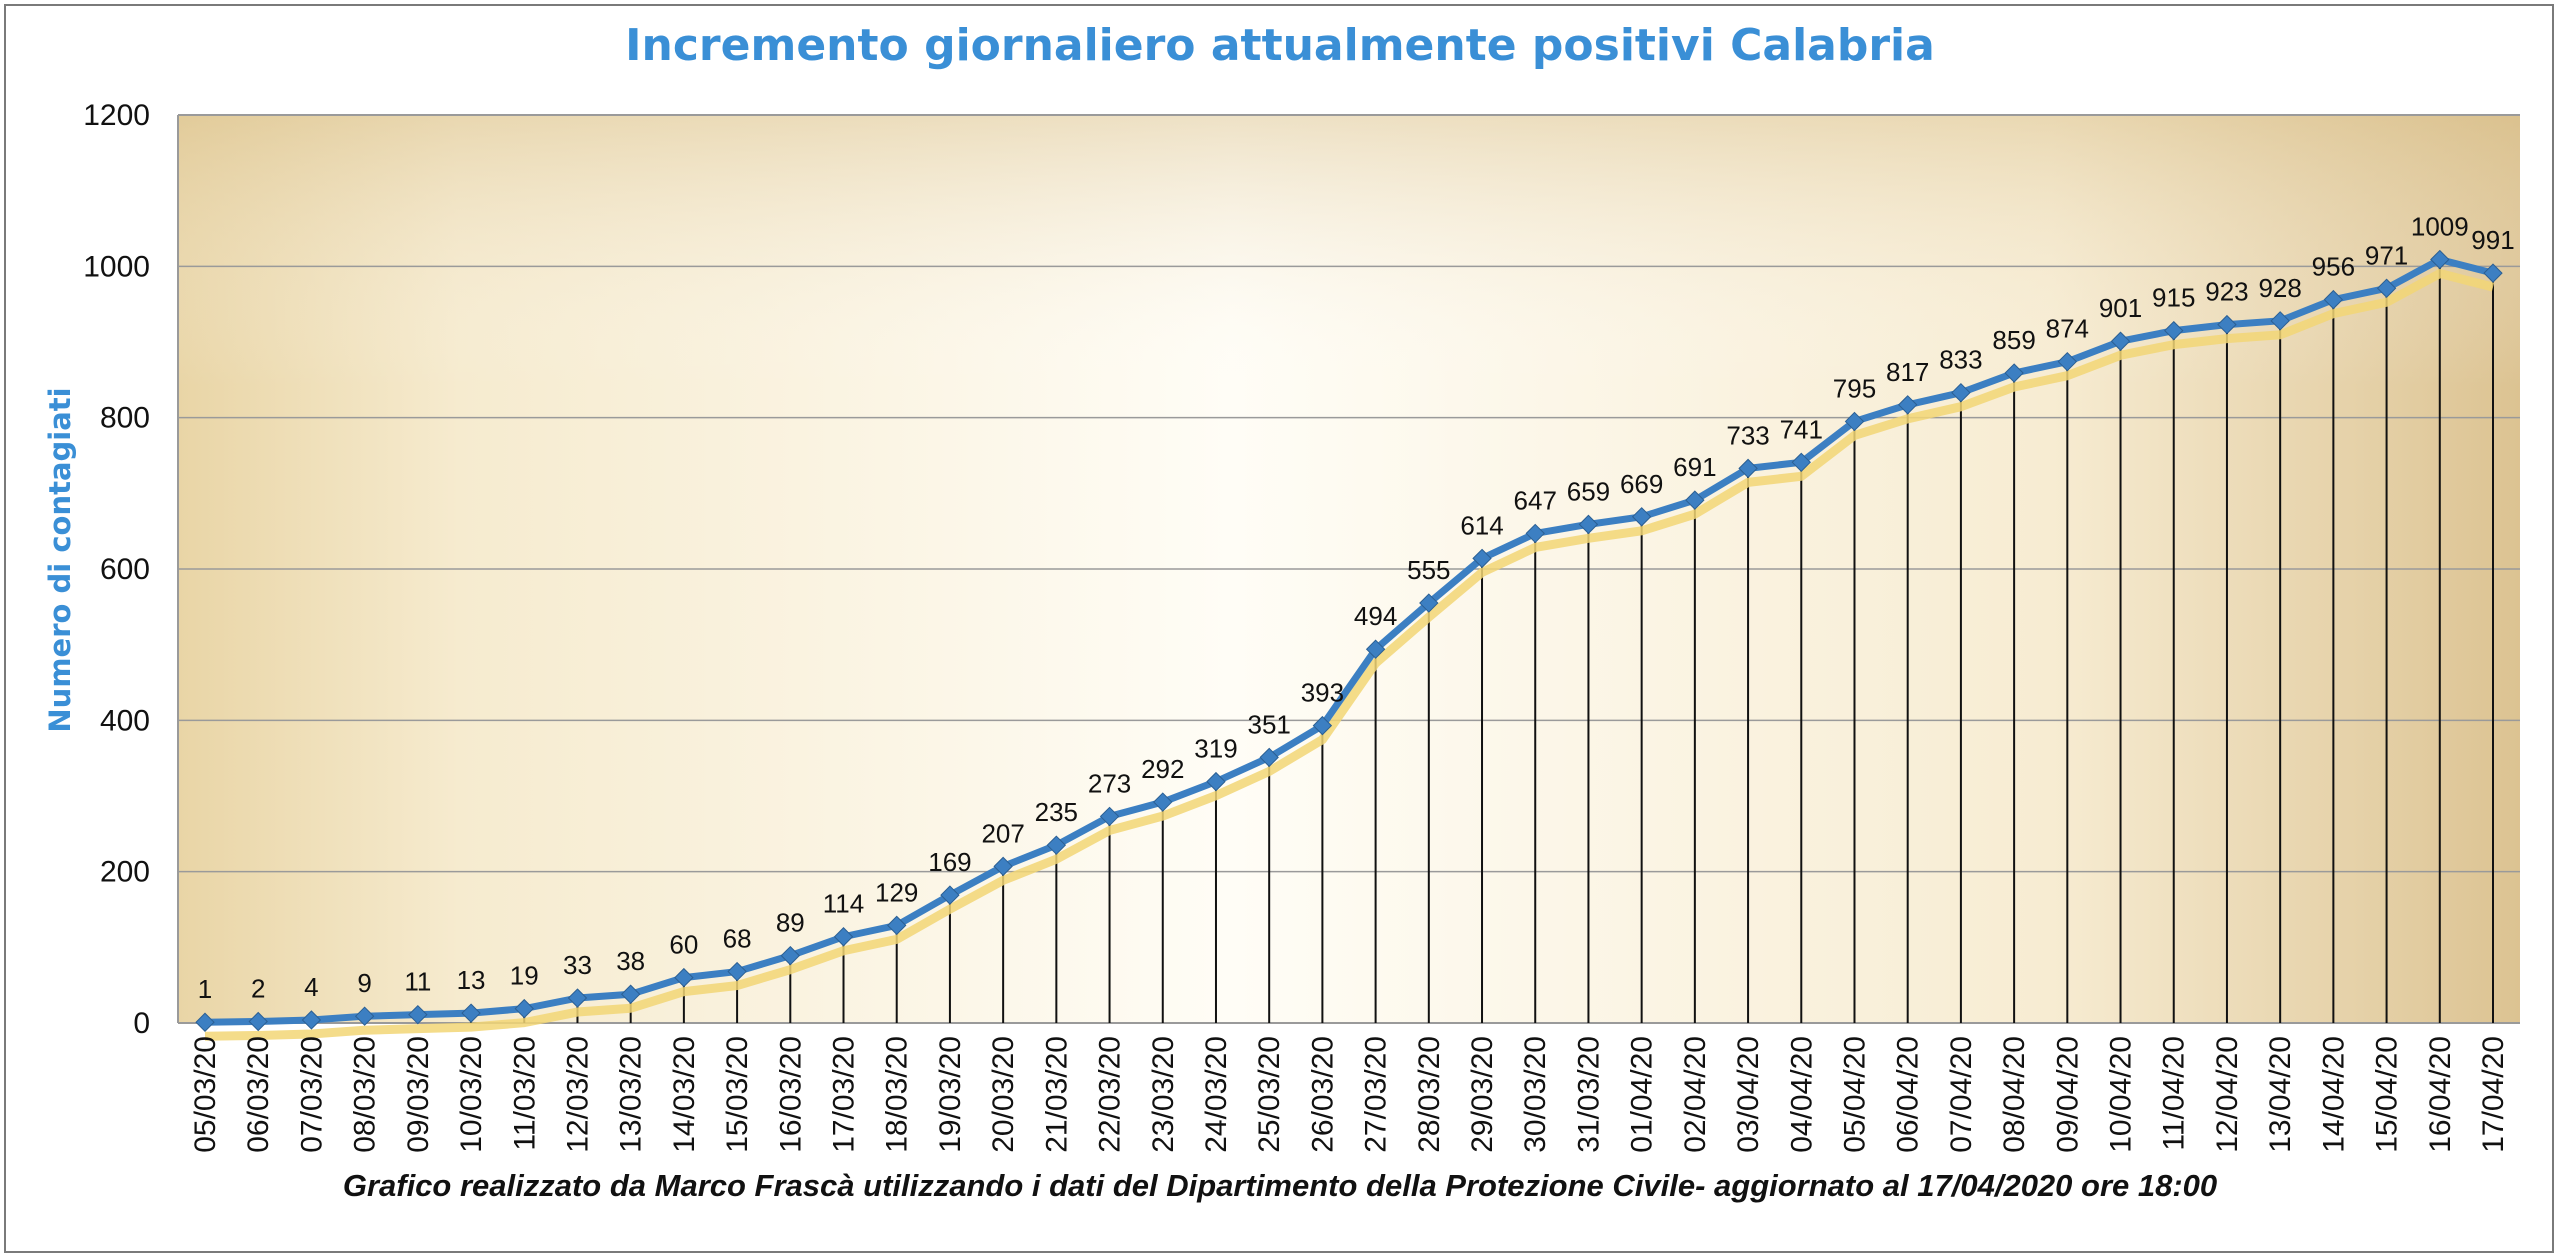 This screenshot has height=1259, width=2560. I want to click on x-tick-label: 02/04/20, so click(1695, 1094).